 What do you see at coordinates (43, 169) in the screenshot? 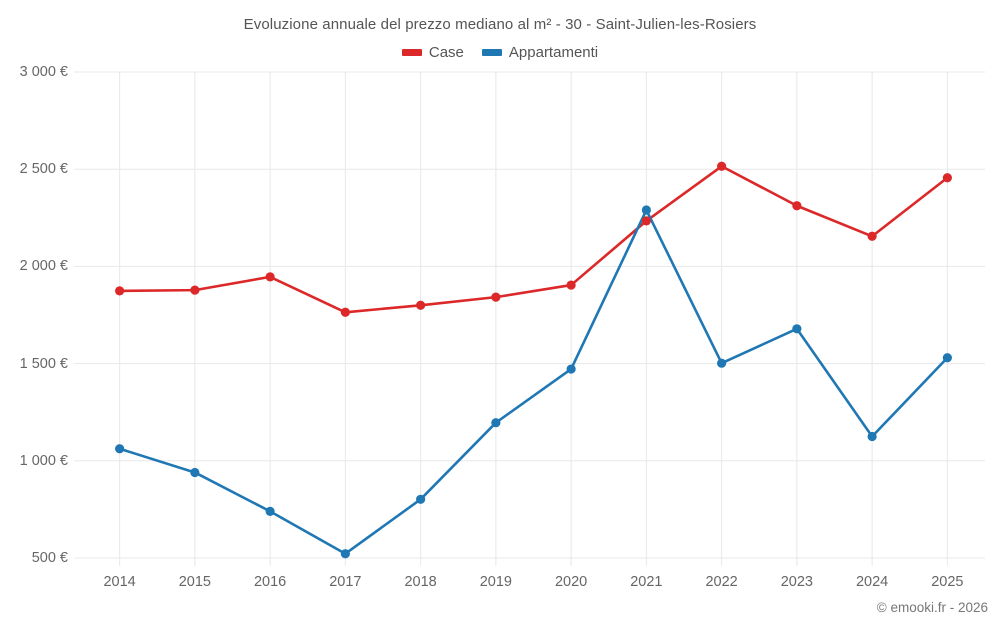
I see `y-axis-tick-label: 2 500 €` at bounding box center [43, 169].